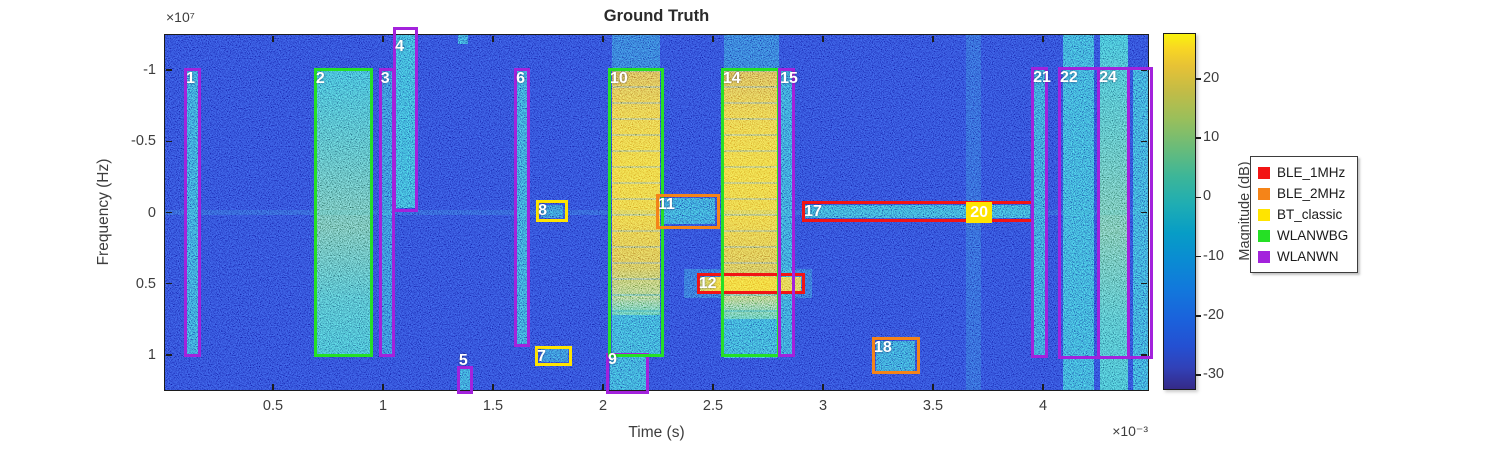  Describe the element at coordinates (151, 212) in the screenshot. I see `y-tick-label: 0` at that location.